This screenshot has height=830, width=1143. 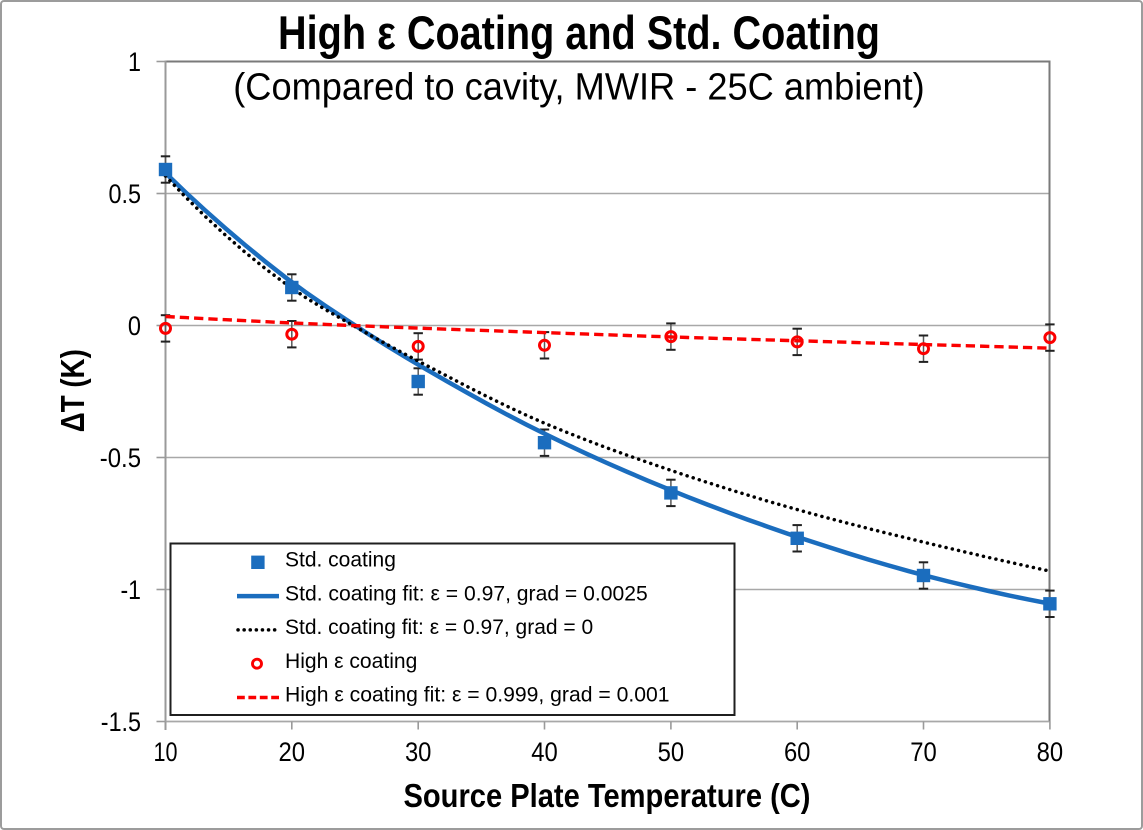 I want to click on svg-text: 60, so click(x=797, y=752).